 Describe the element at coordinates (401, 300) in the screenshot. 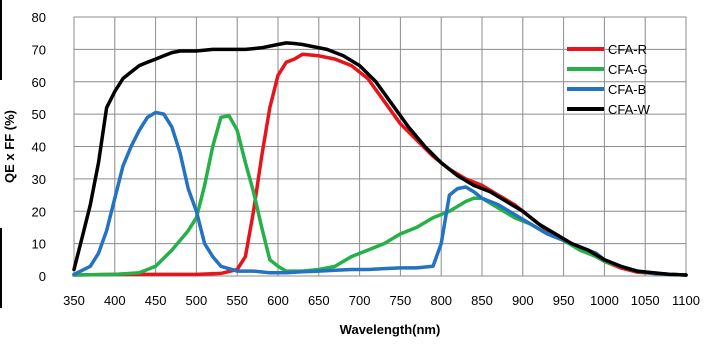

I see `x-tick-label: 750` at that location.